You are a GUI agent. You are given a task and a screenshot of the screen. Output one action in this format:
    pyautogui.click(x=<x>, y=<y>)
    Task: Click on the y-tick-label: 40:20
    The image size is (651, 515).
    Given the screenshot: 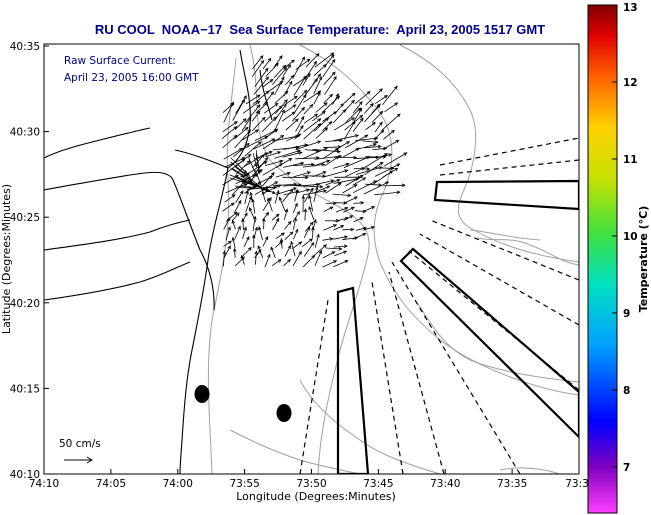 What is the action you would take?
    pyautogui.click(x=25, y=304)
    